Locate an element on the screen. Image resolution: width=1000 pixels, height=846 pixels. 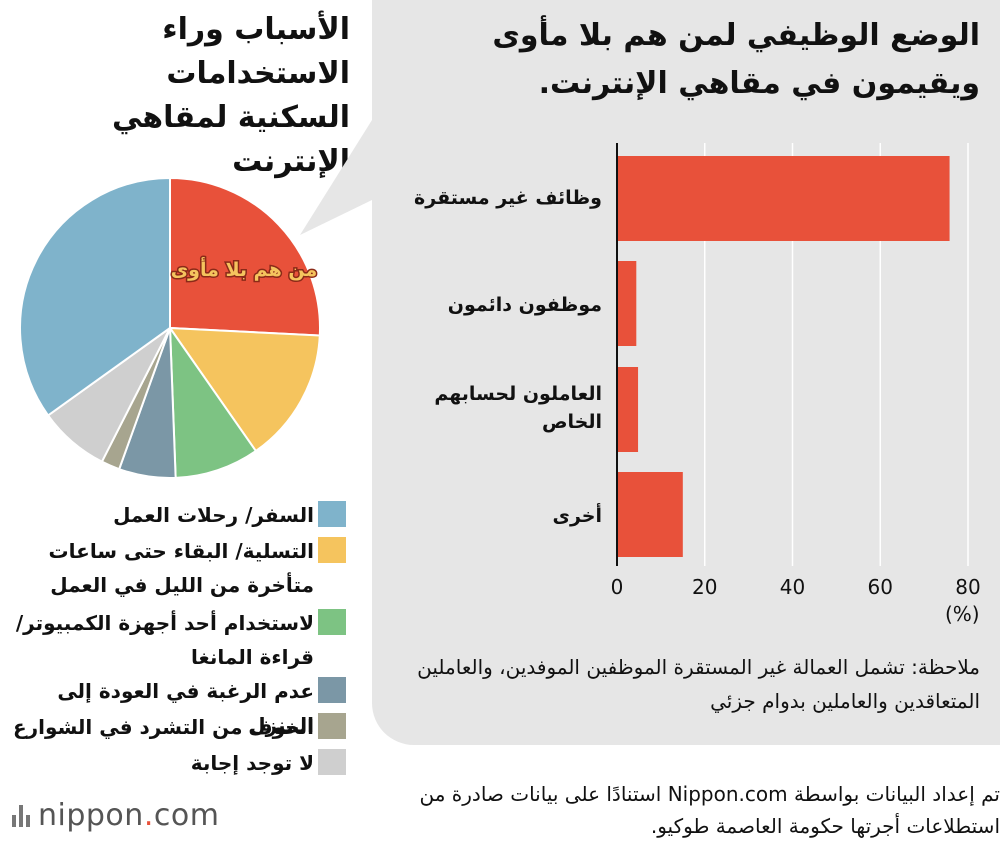
legend-label: الخوف من التشرد في الشوارع is located at coordinates (163, 727).